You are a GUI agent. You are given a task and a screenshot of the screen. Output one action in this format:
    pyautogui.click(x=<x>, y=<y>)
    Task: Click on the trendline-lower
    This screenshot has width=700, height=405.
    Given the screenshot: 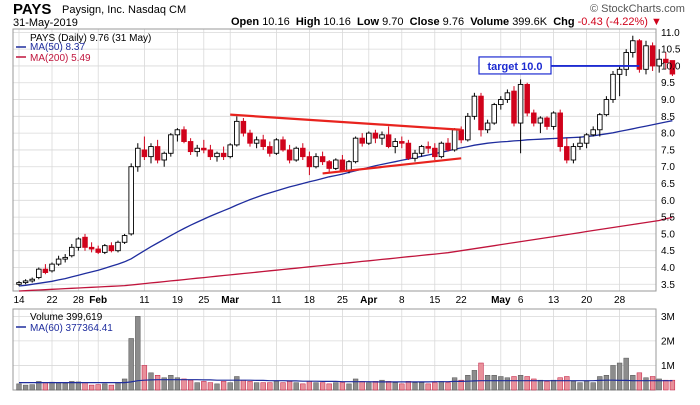 What is the action you would take?
    pyautogui.click(x=392, y=166)
    